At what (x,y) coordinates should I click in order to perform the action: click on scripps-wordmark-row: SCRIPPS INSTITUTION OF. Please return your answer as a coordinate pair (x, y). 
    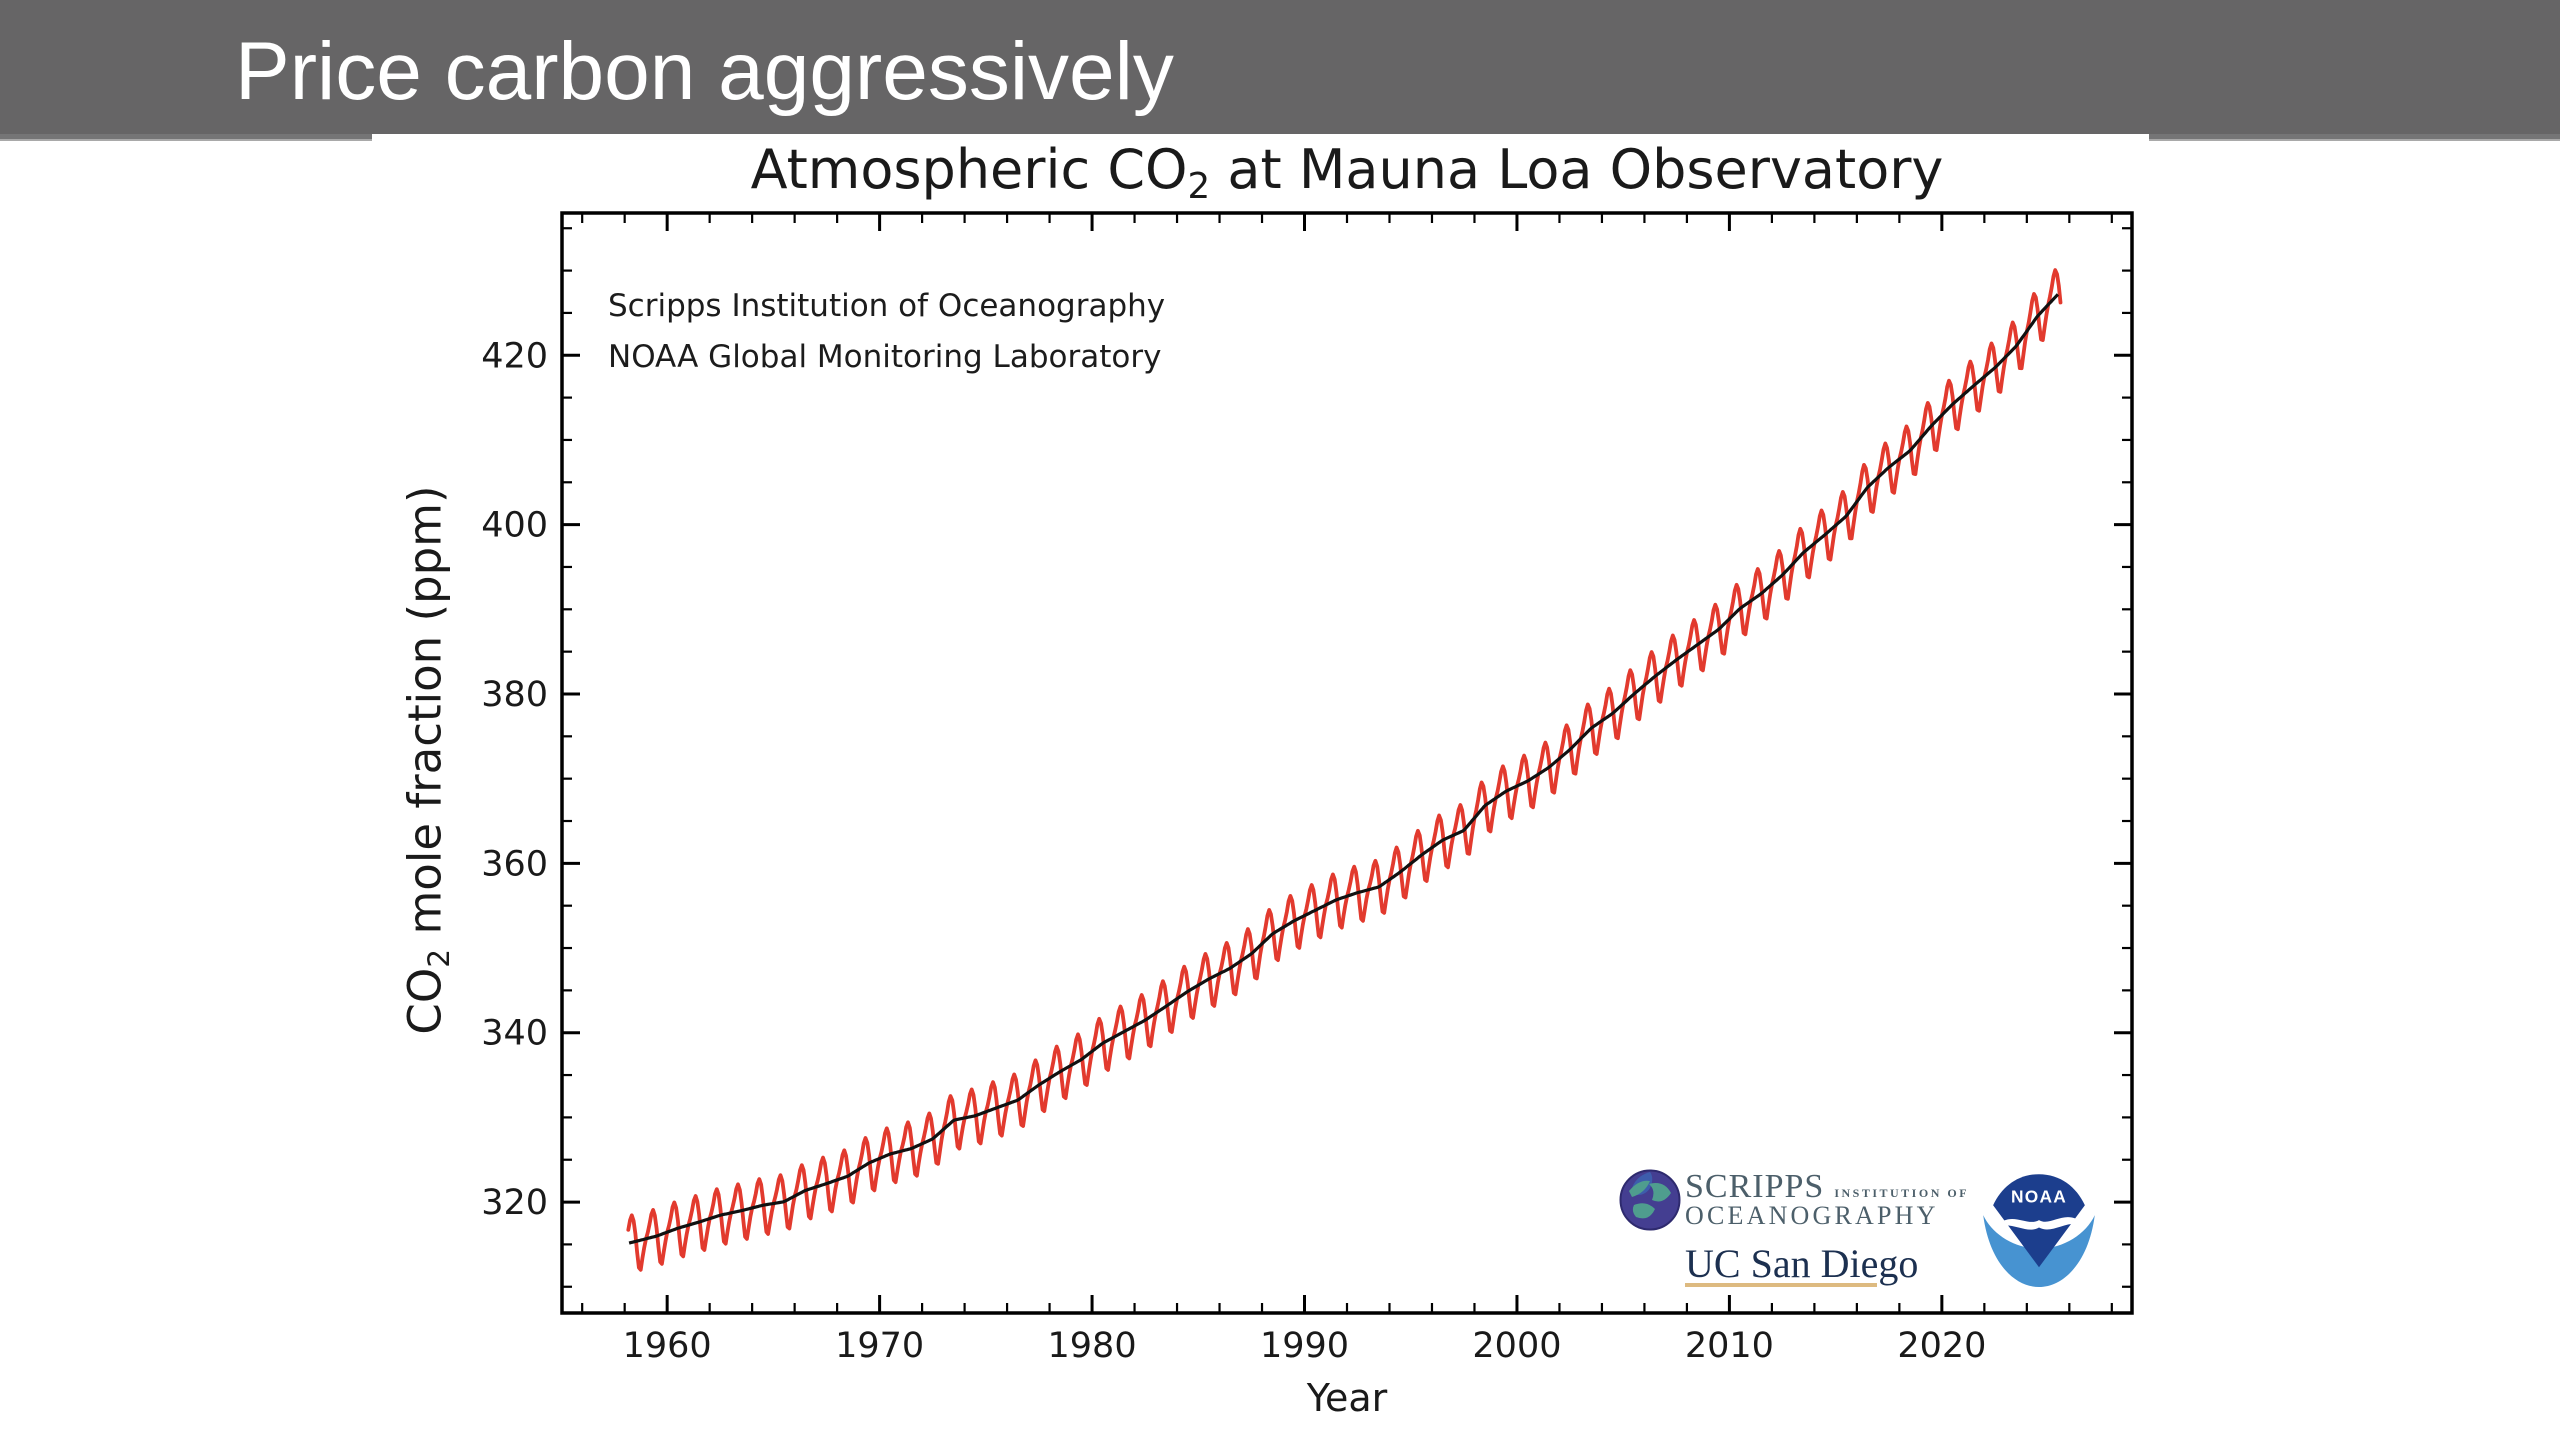
    Looking at the image, I should click on (1827, 1187).